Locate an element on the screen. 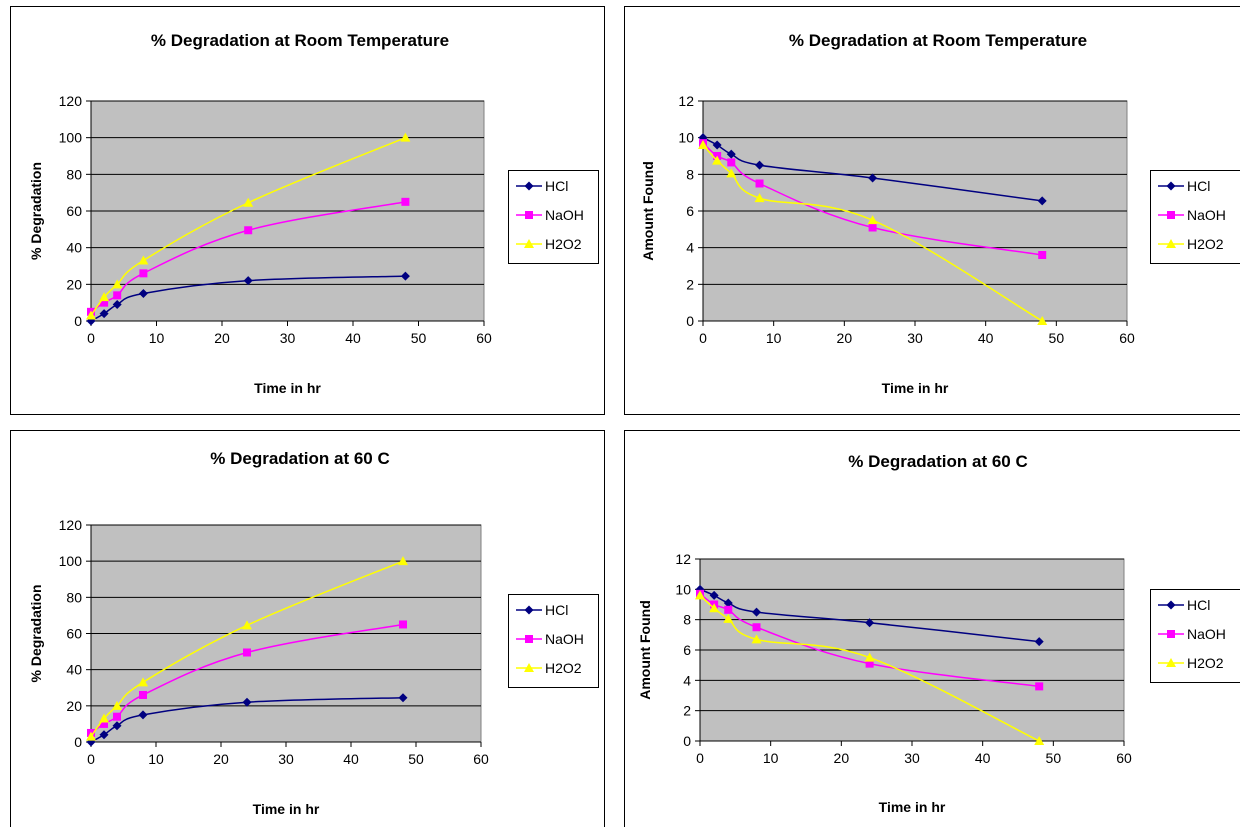  y-tick-label: 2 is located at coordinates (690, 284).